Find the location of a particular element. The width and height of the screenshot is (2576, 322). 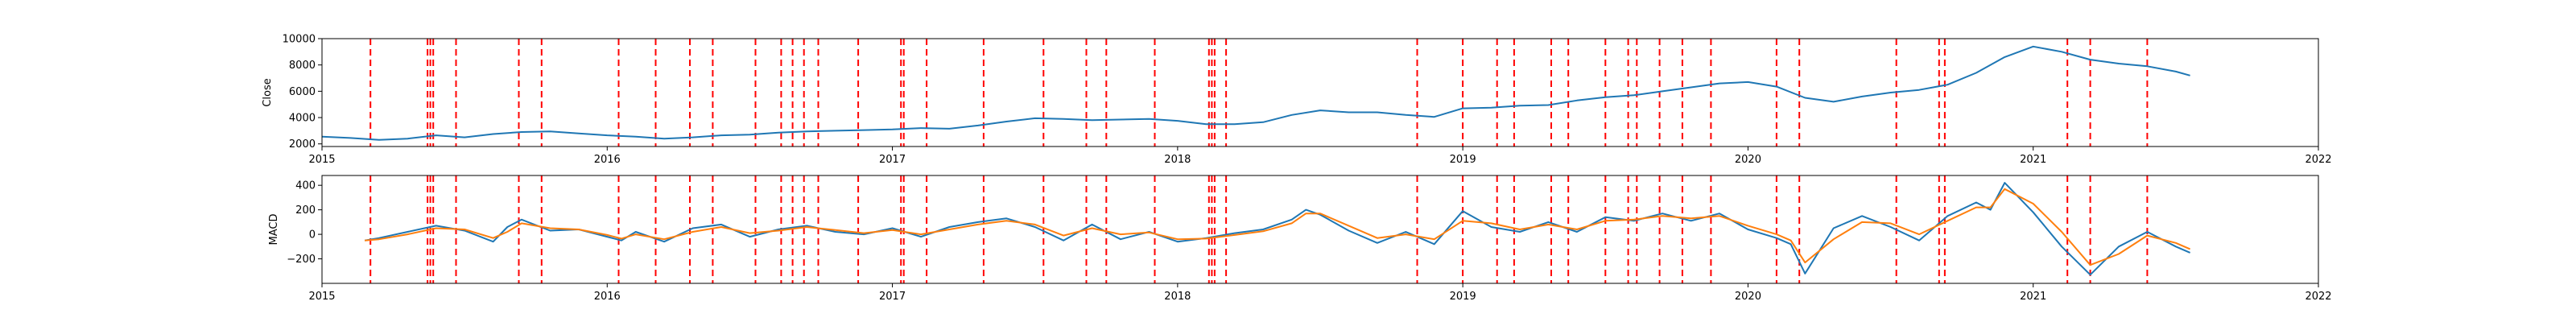

close-ytick-label: 2000 is located at coordinates (302, 144).